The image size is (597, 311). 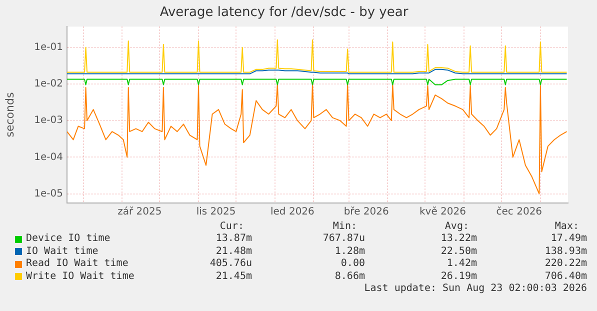 What do you see at coordinates (216, 212) in the screenshot?
I see `x-tick-label: lis 2025` at bounding box center [216, 212].